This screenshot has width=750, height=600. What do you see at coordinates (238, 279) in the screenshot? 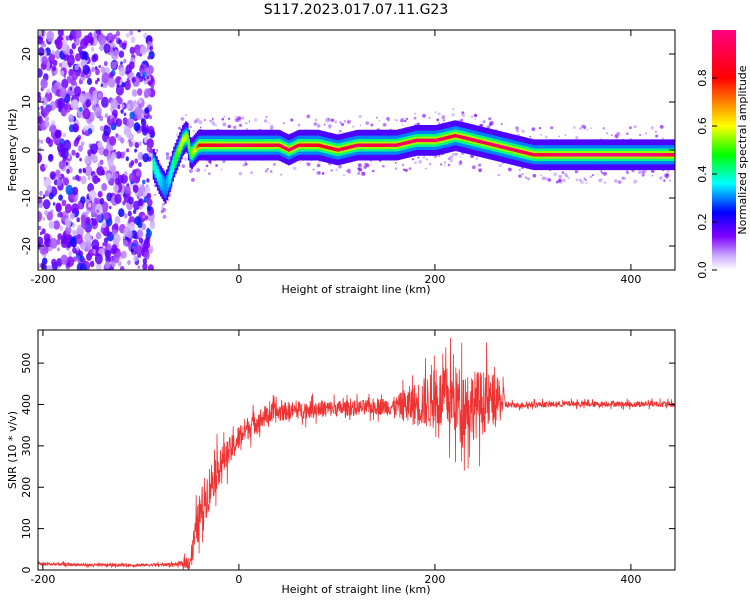
I see `x-tick-label: 0` at bounding box center [238, 279].